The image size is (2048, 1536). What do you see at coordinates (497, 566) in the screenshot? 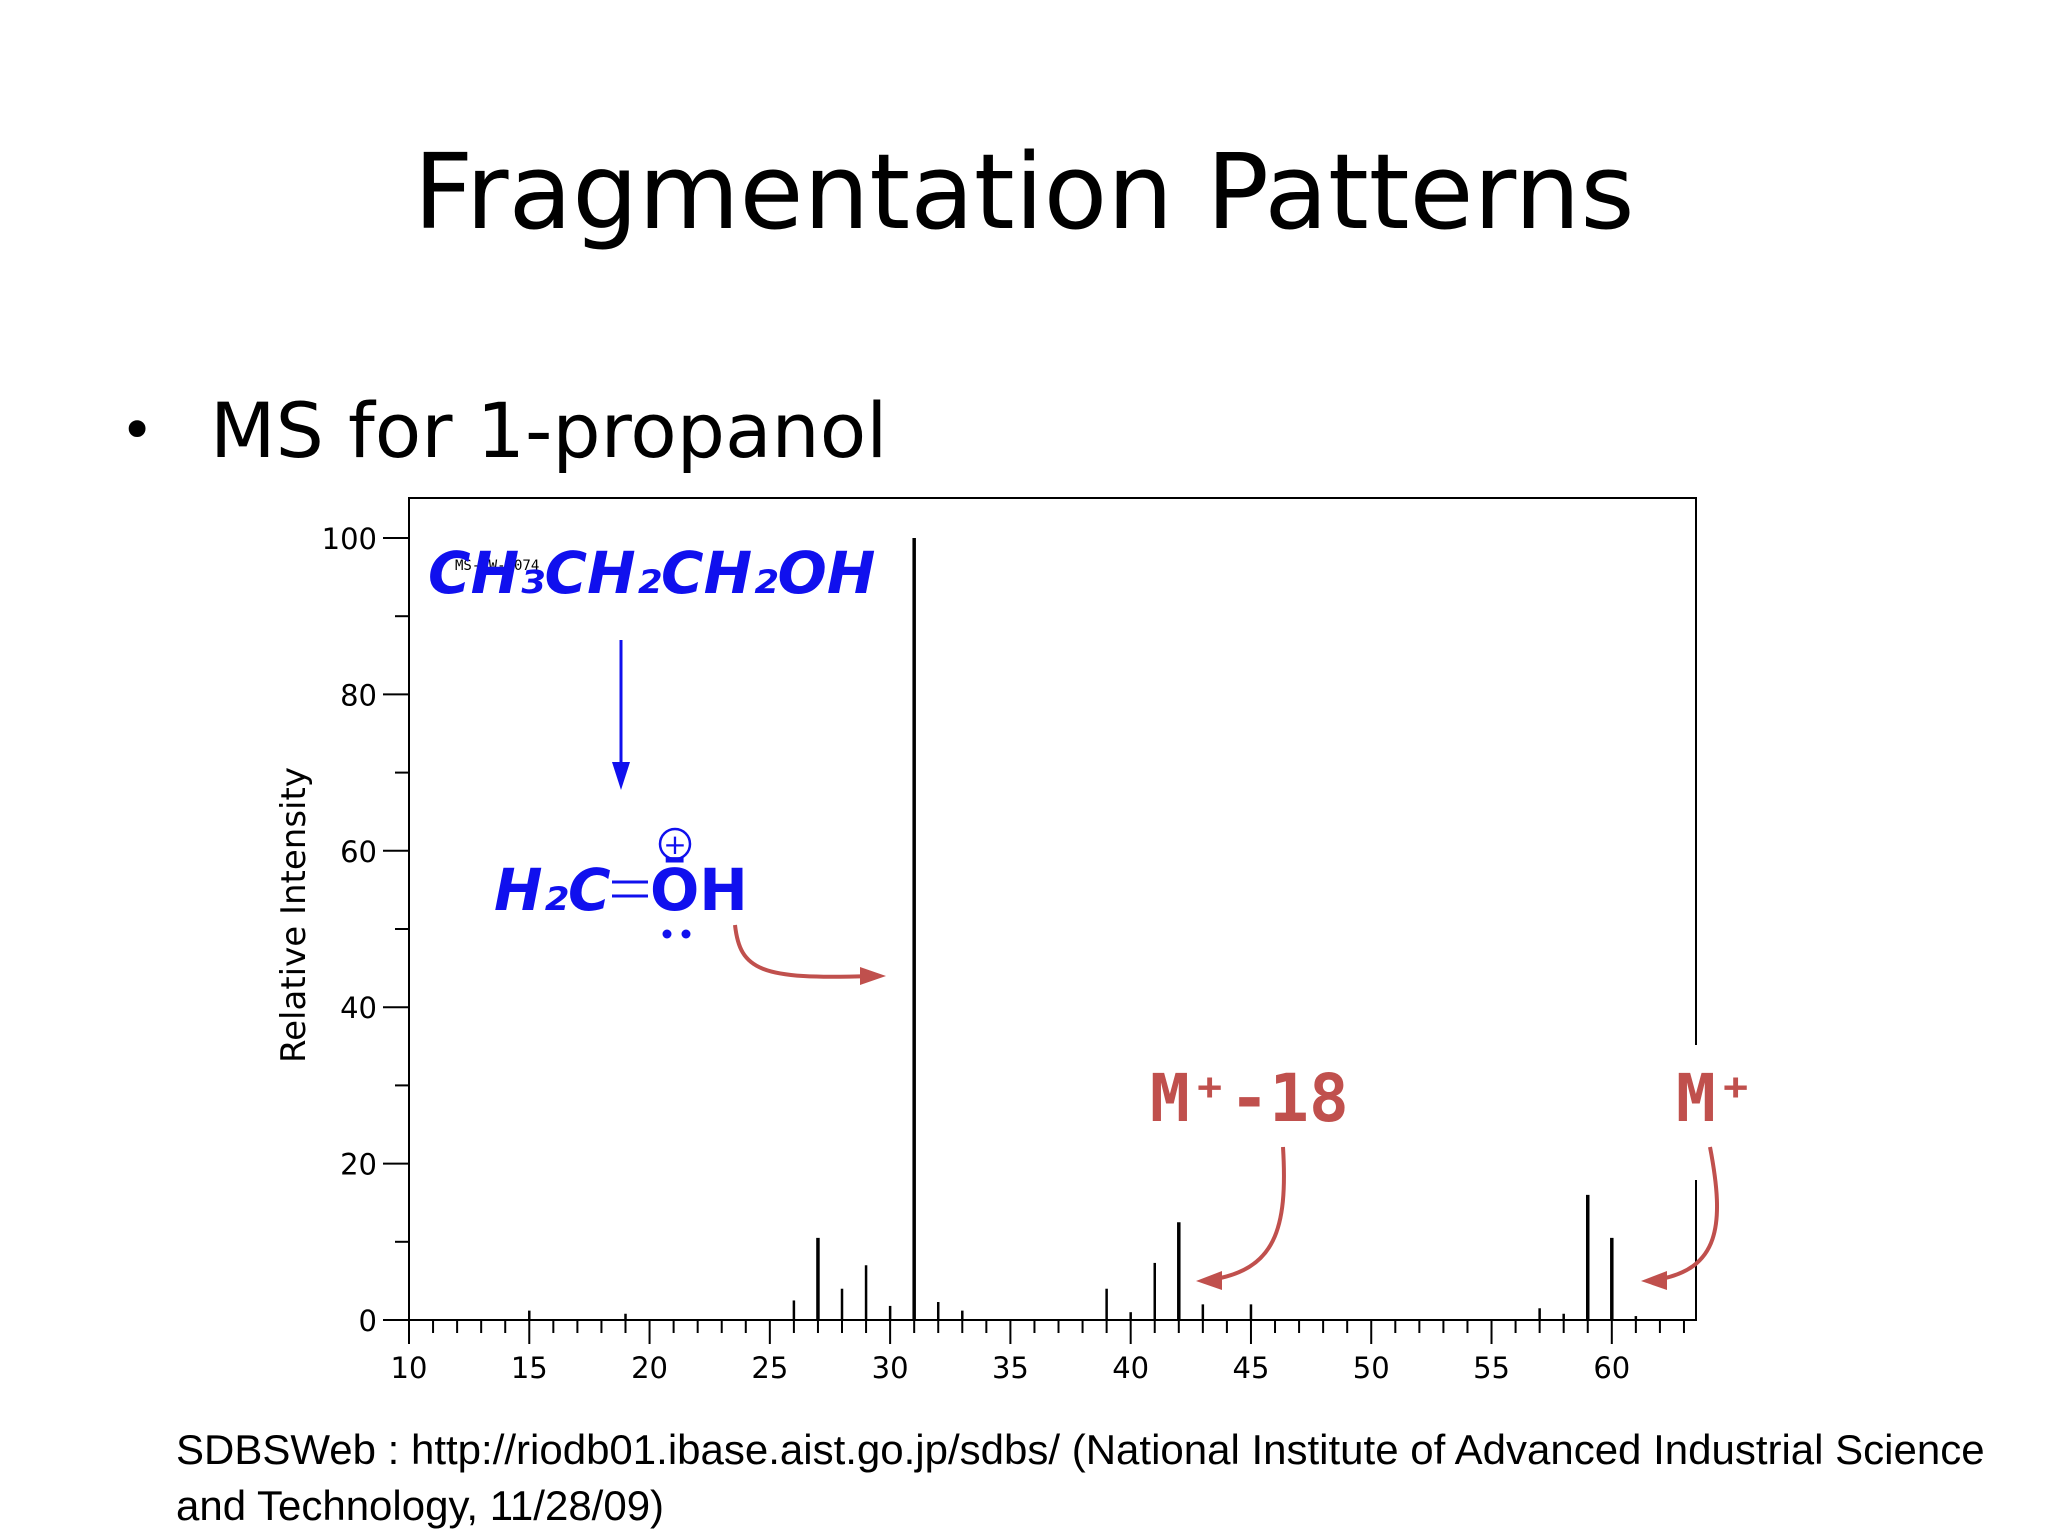
I see `spectrum-code-label: MS-NW-1074` at bounding box center [497, 566].